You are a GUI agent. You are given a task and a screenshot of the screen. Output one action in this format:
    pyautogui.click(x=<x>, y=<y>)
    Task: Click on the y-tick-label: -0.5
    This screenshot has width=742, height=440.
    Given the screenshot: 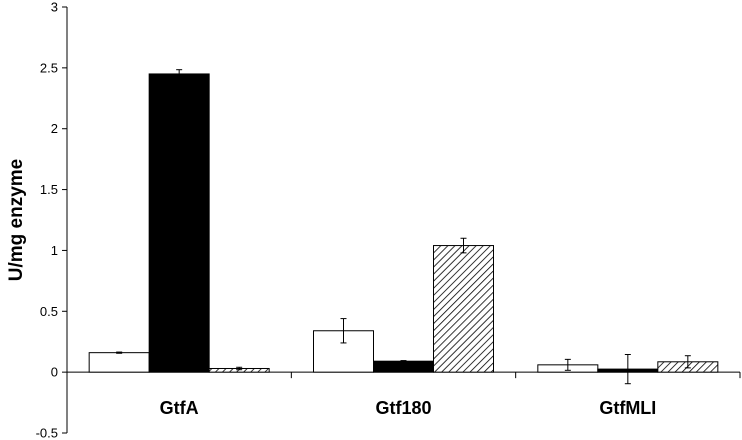 What is the action you would take?
    pyautogui.click(x=47, y=433)
    